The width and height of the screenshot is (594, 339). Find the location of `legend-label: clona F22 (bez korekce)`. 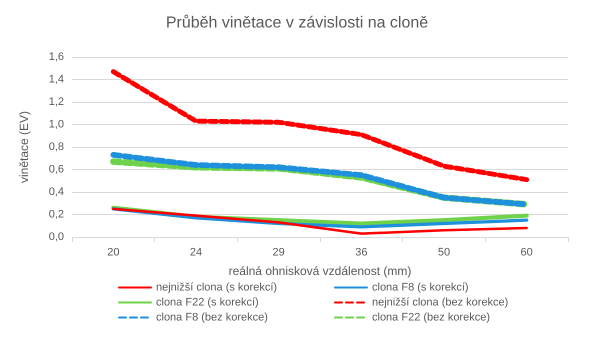

legend-label: clona F22 (bez korekce) is located at coordinates (431, 318).